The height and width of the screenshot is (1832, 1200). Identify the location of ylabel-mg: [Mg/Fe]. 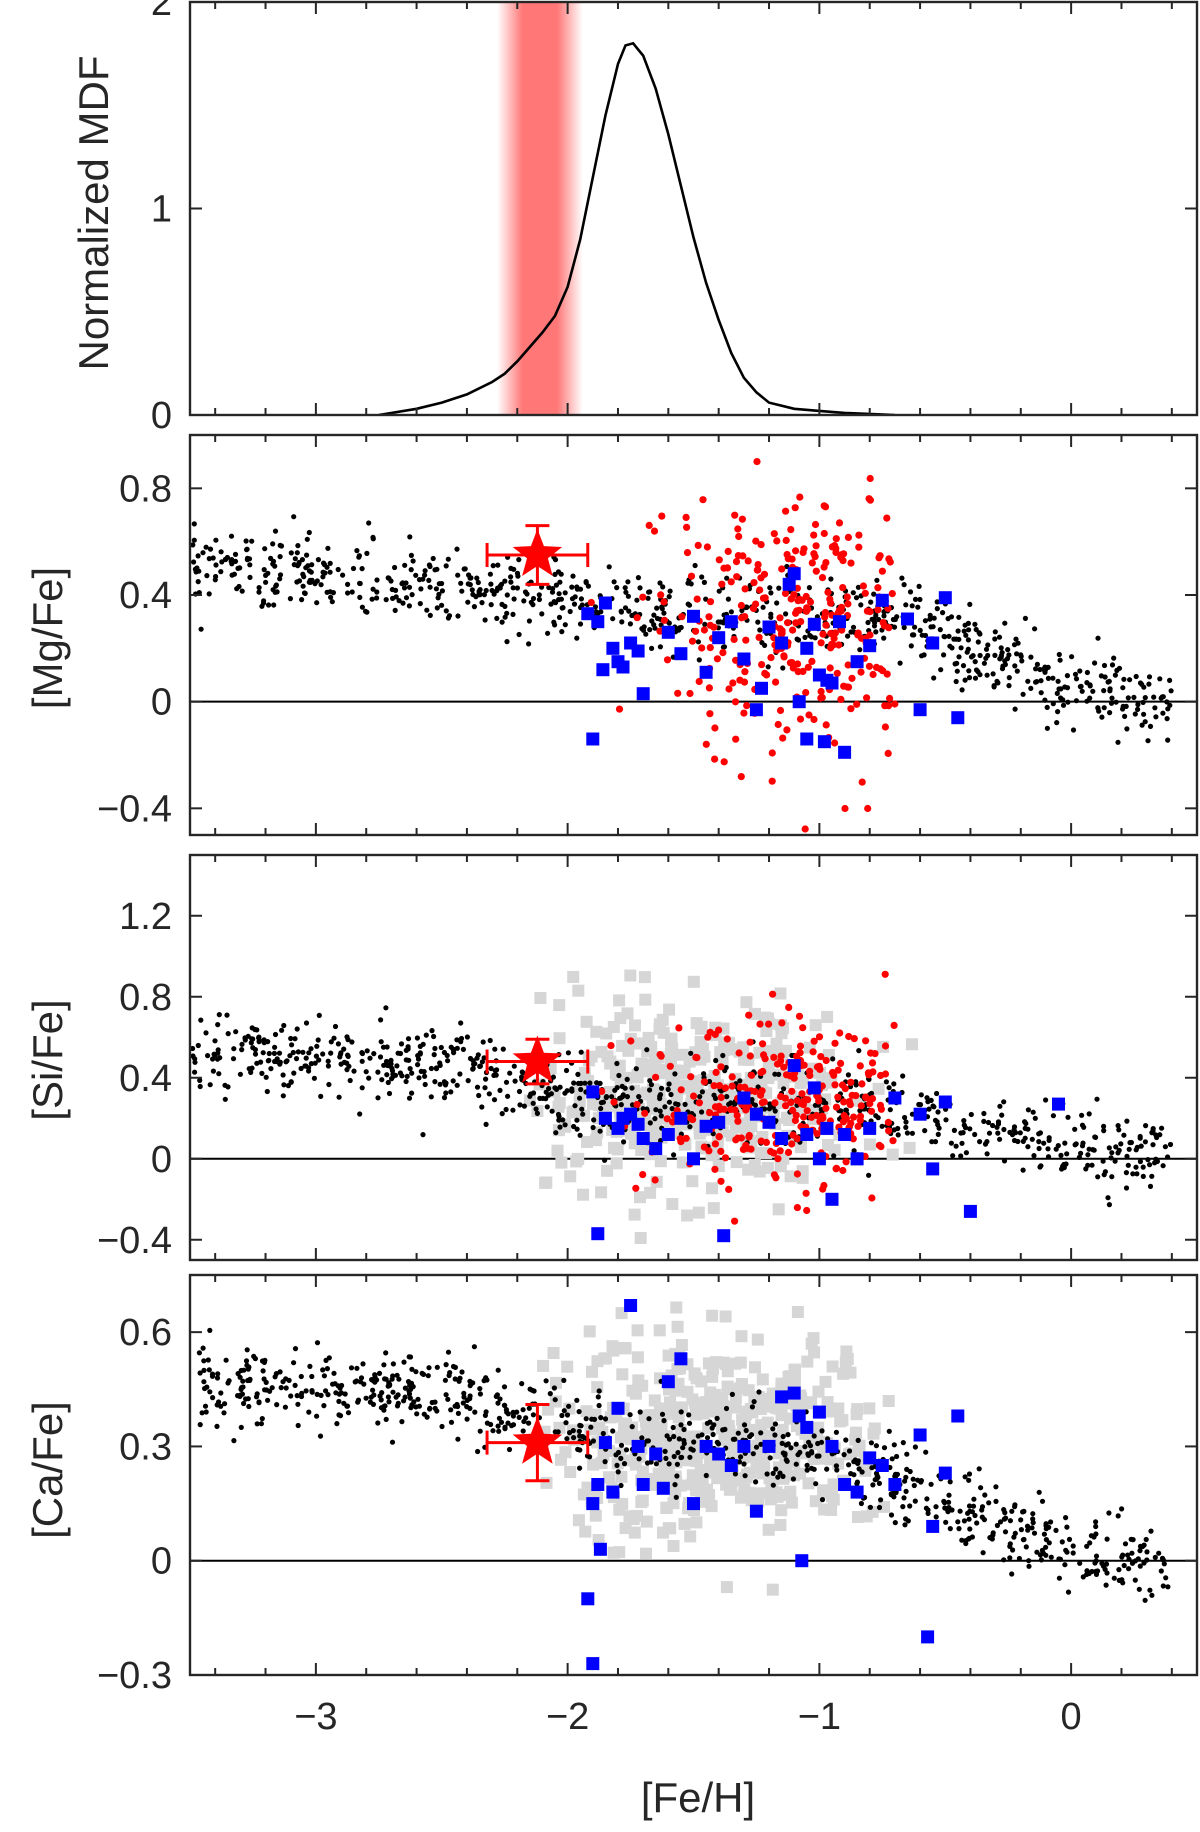
(47, 638).